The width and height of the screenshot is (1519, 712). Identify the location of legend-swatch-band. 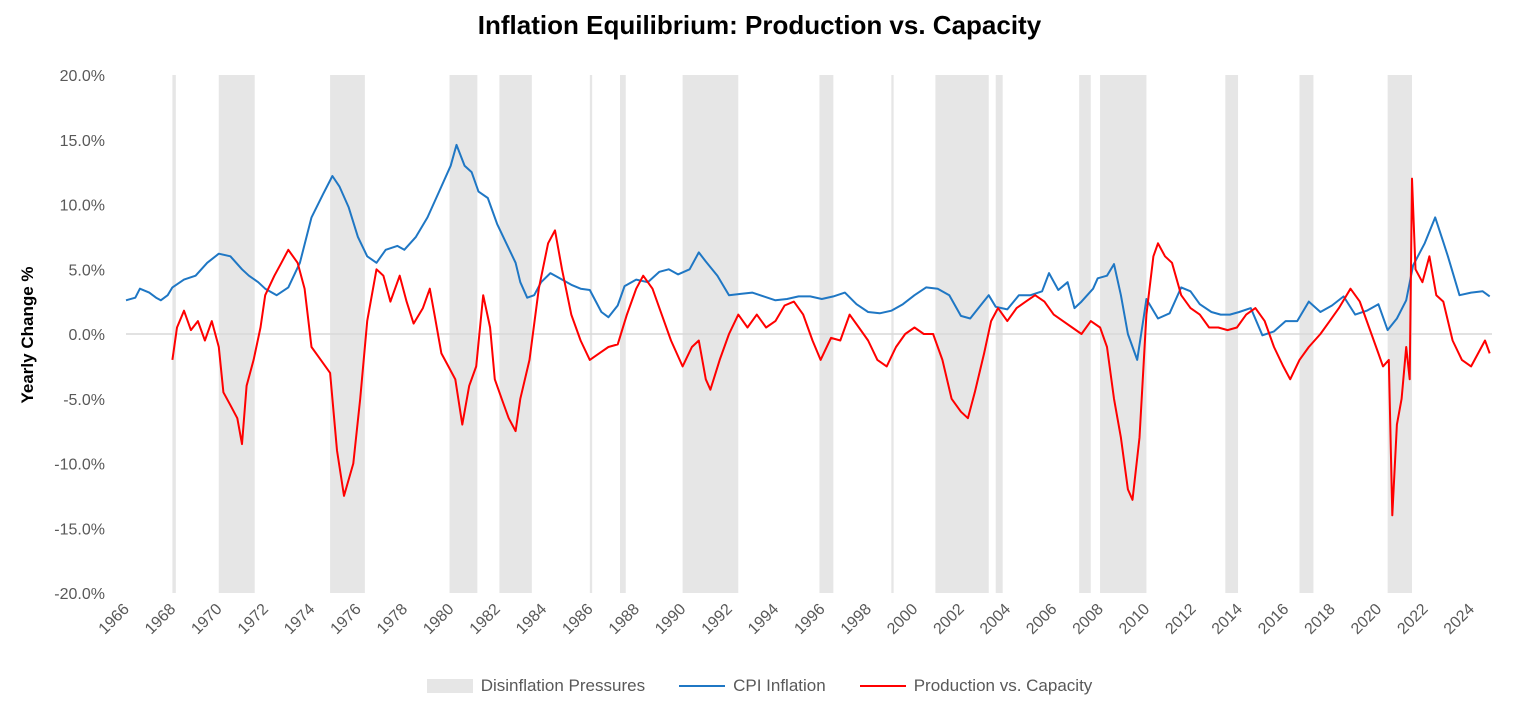
(449, 686).